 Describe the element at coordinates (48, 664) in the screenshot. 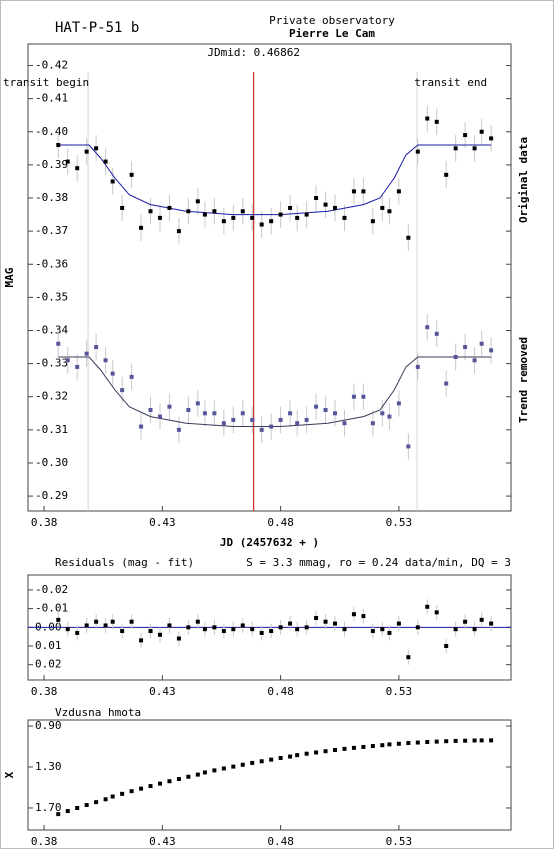

I see `y-tick-label: 0.02` at that location.